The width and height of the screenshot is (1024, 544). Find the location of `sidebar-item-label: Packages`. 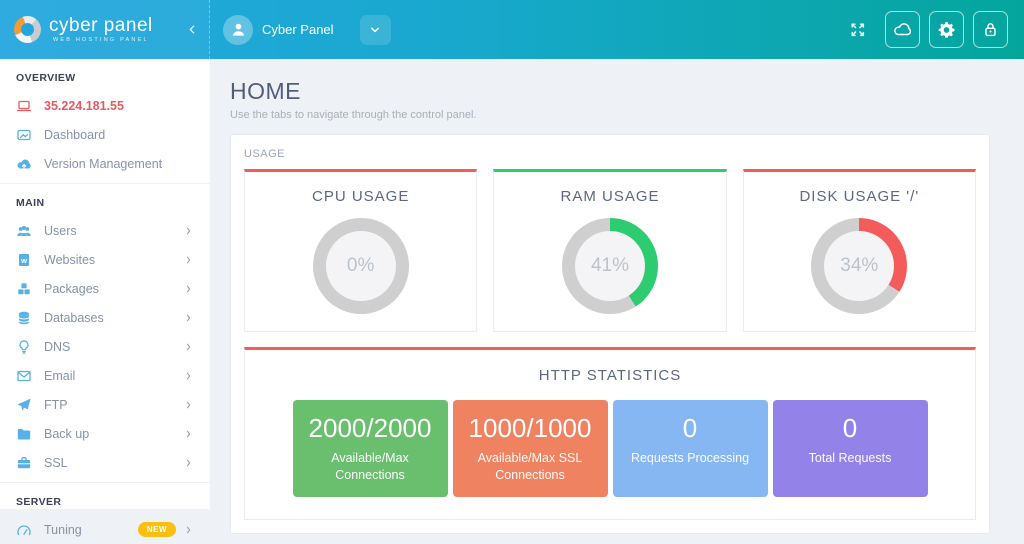

sidebar-item-label: Packages is located at coordinates (71, 289).